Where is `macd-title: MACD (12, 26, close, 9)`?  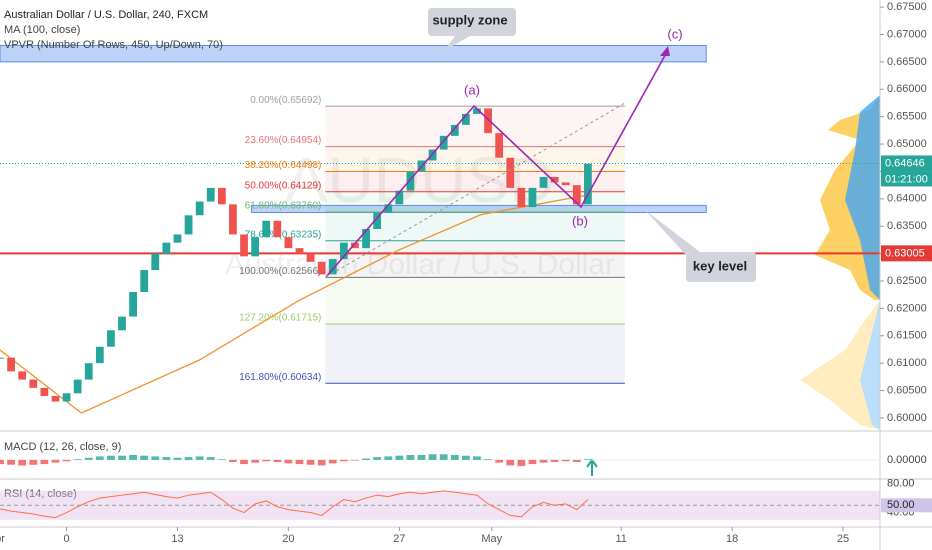 macd-title: MACD (12, 26, close, 9) is located at coordinates (62, 447).